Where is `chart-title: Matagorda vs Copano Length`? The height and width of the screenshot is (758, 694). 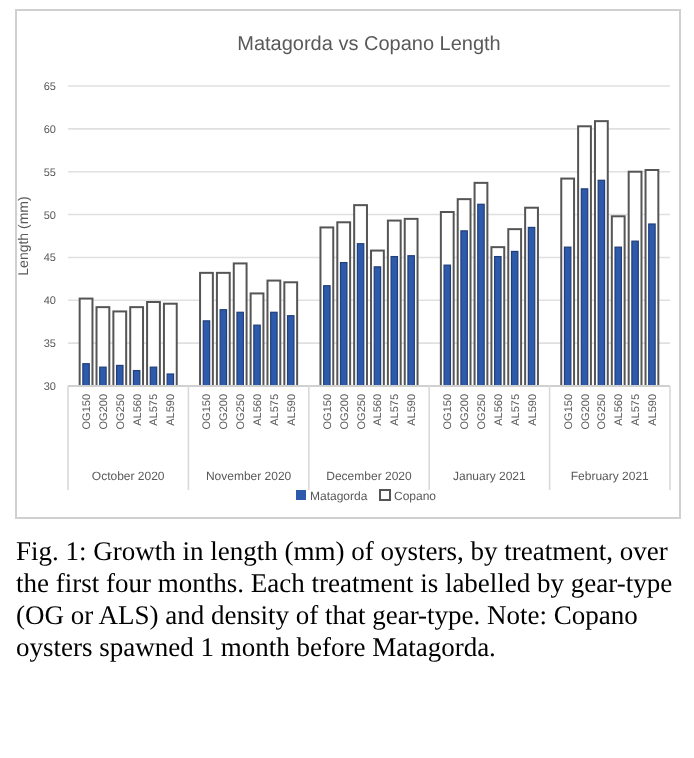
chart-title: Matagorda vs Copano Length is located at coordinates (369, 45).